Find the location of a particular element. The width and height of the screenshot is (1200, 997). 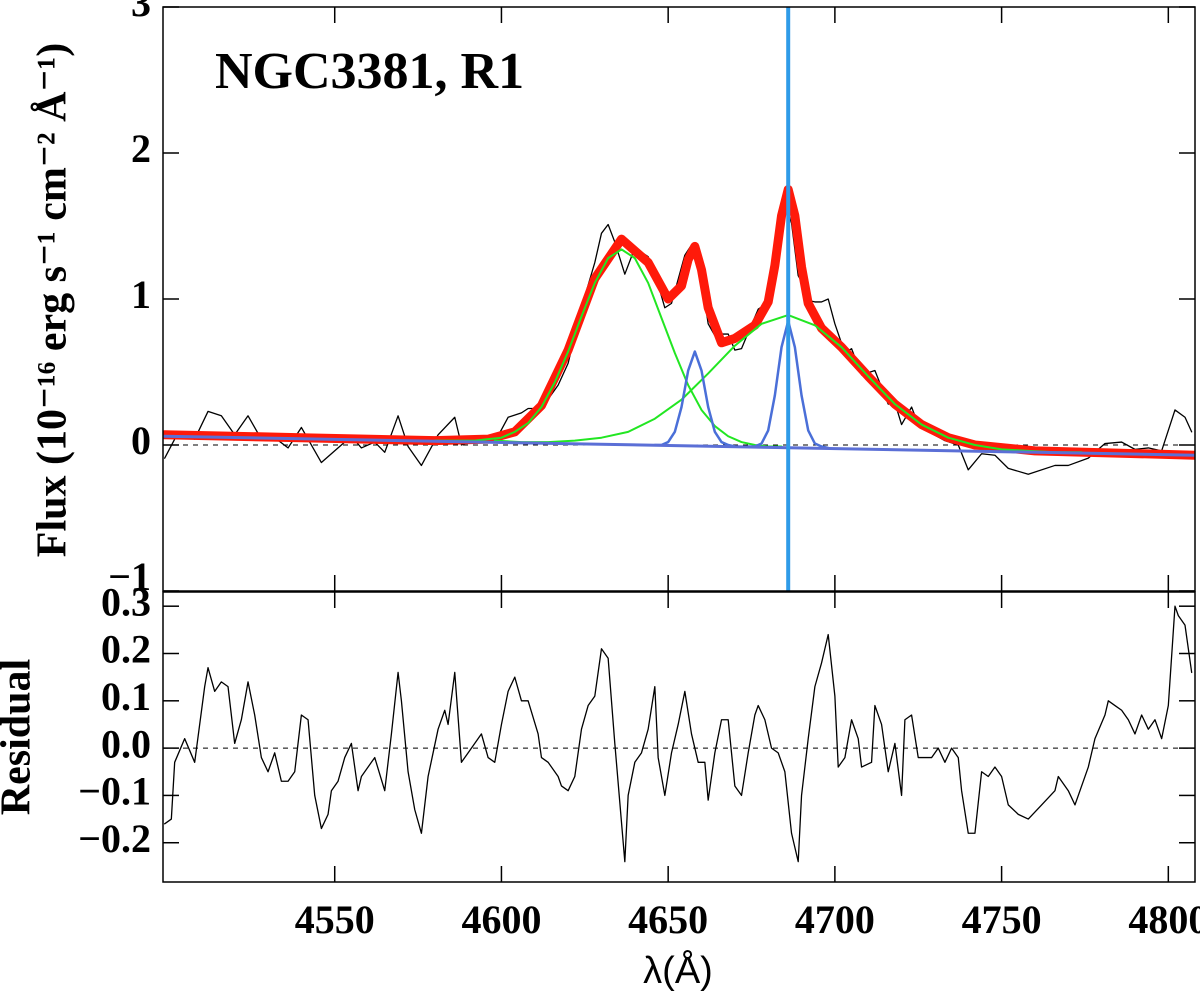

y-tick-label: 0 is located at coordinates (141, 440).